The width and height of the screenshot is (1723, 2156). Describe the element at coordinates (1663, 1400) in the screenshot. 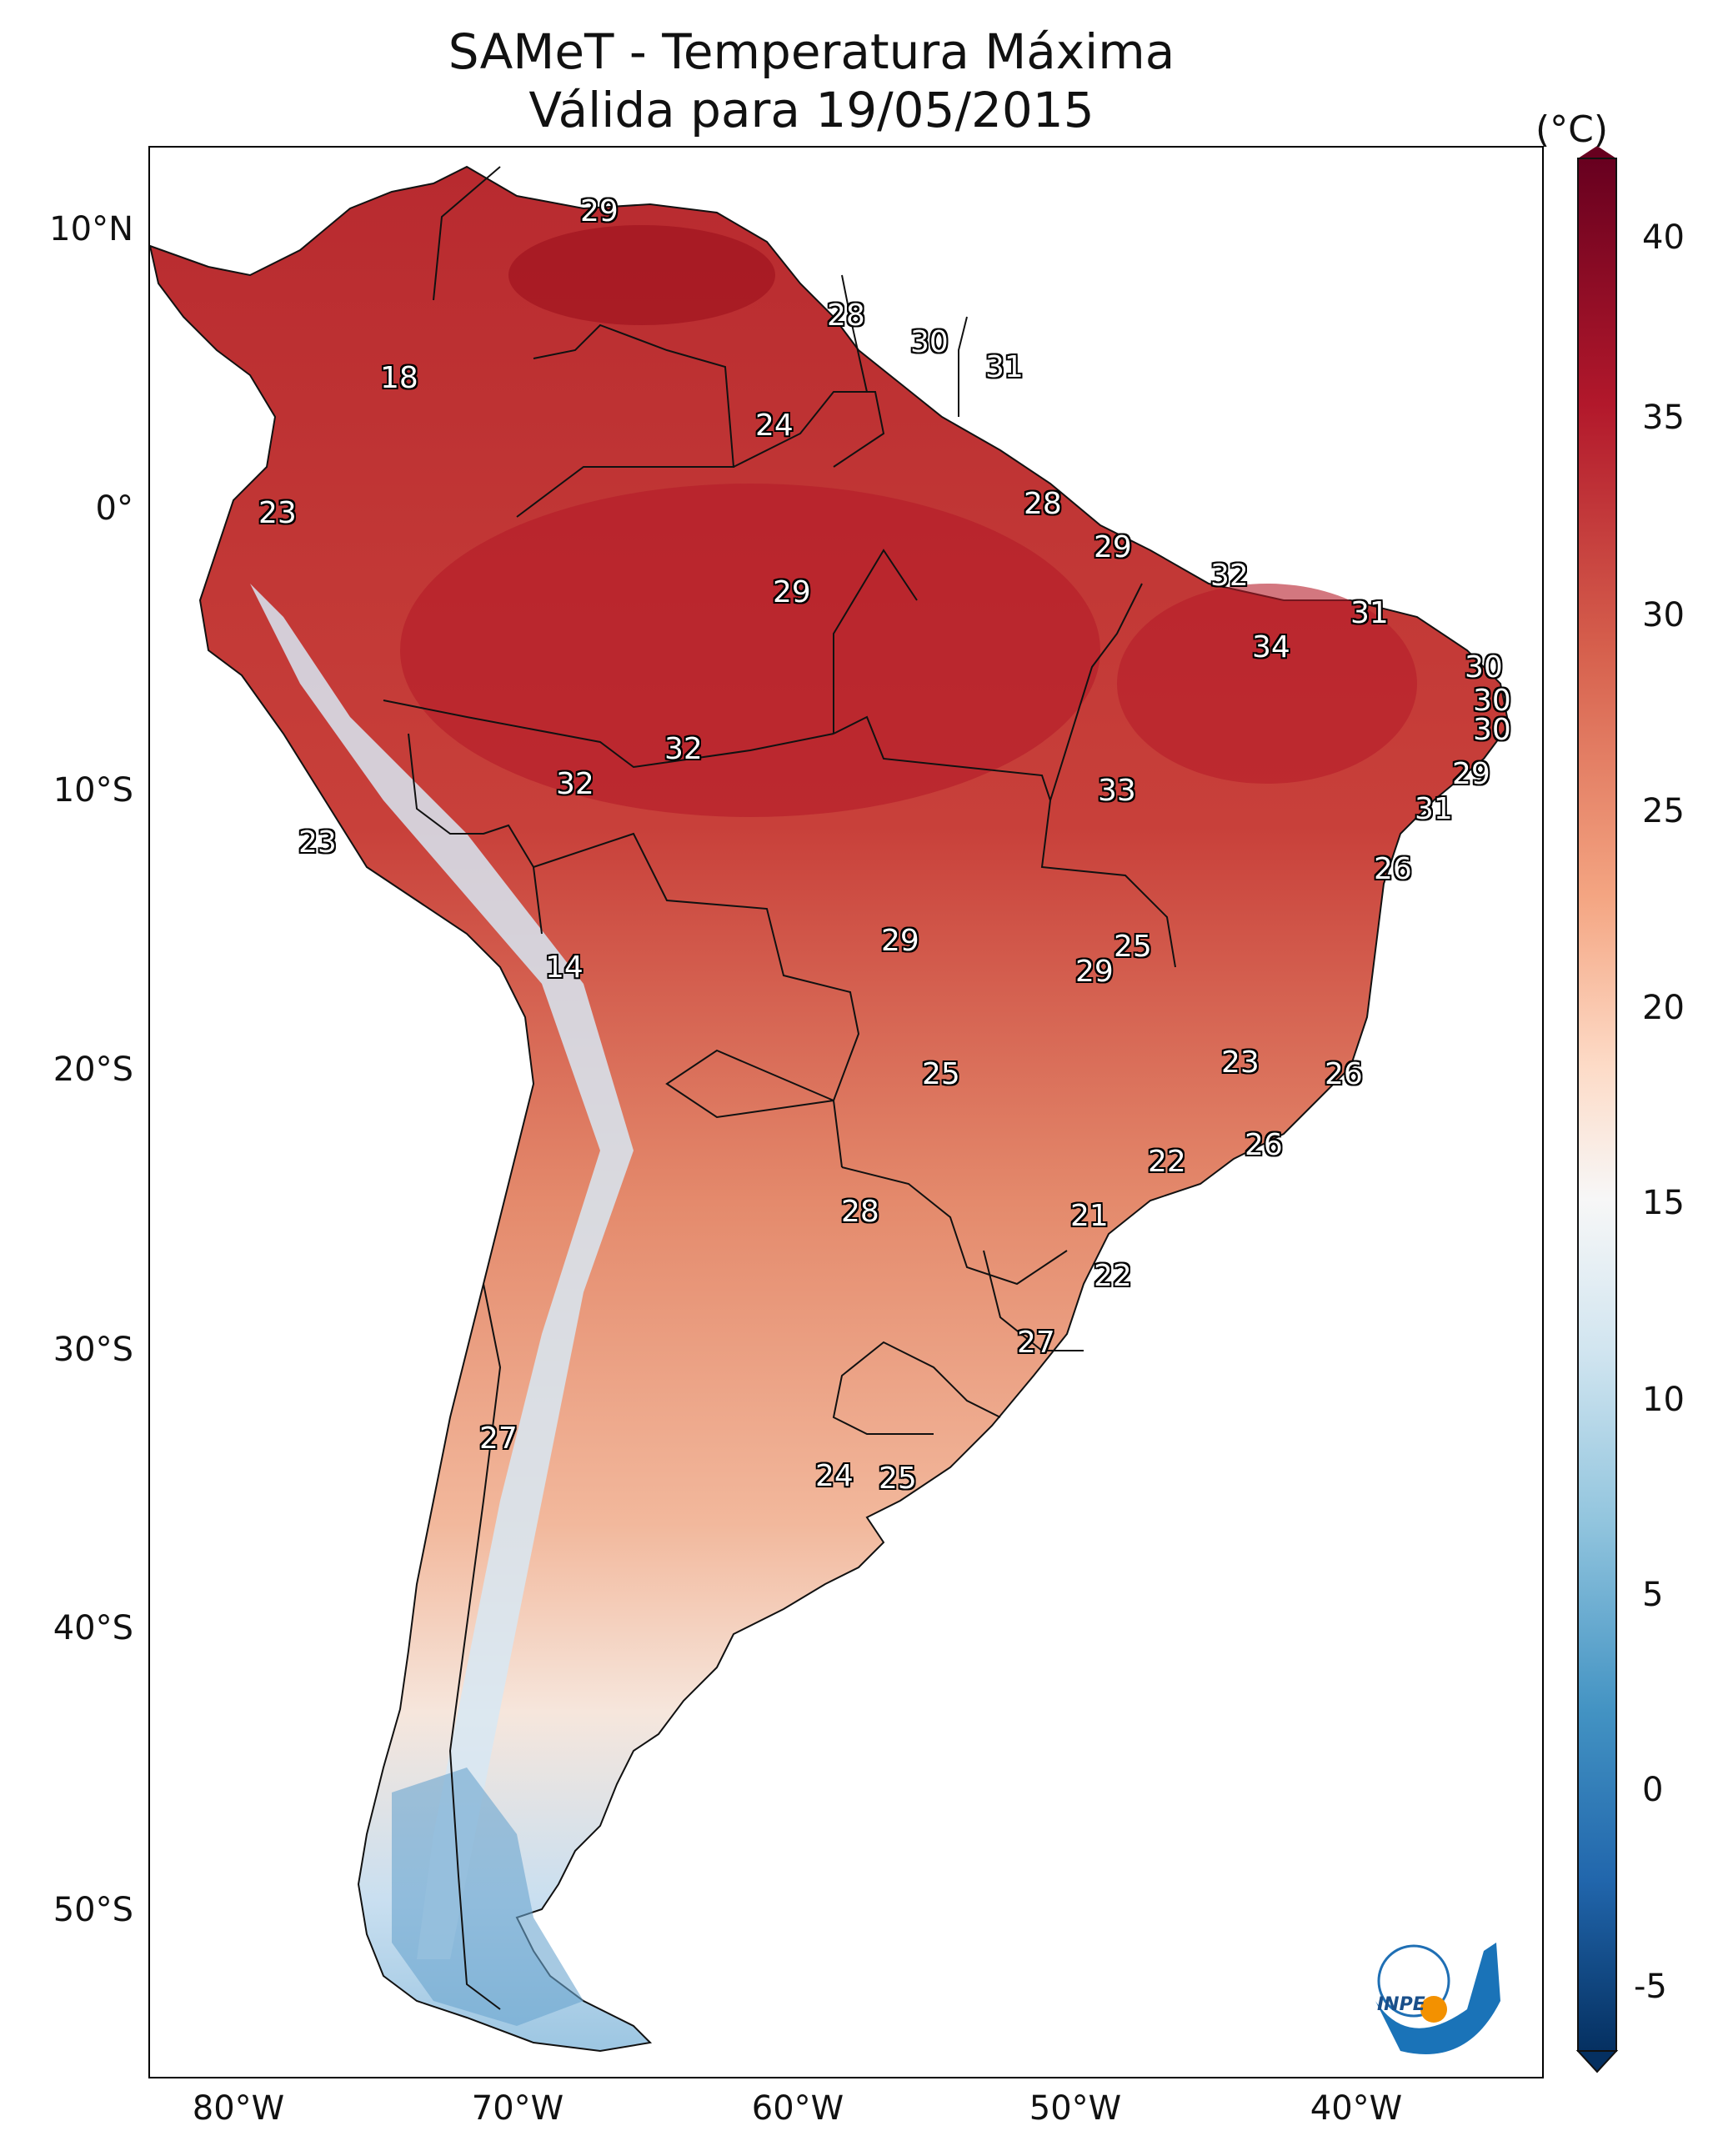

I see `colorbar-tick-10: 10` at that location.